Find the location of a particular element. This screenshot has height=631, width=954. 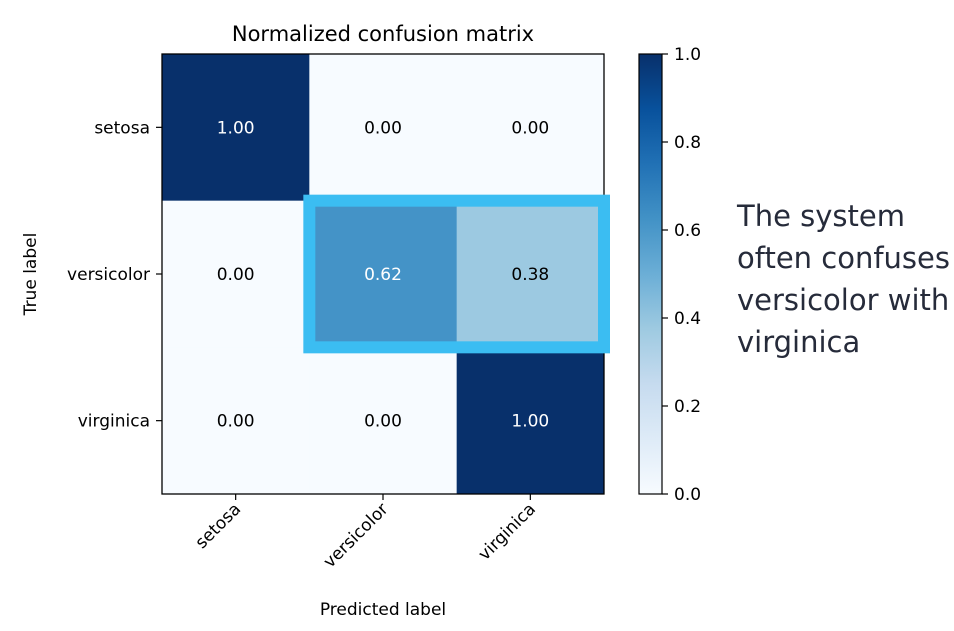

highlight-box is located at coordinates (456, 274).